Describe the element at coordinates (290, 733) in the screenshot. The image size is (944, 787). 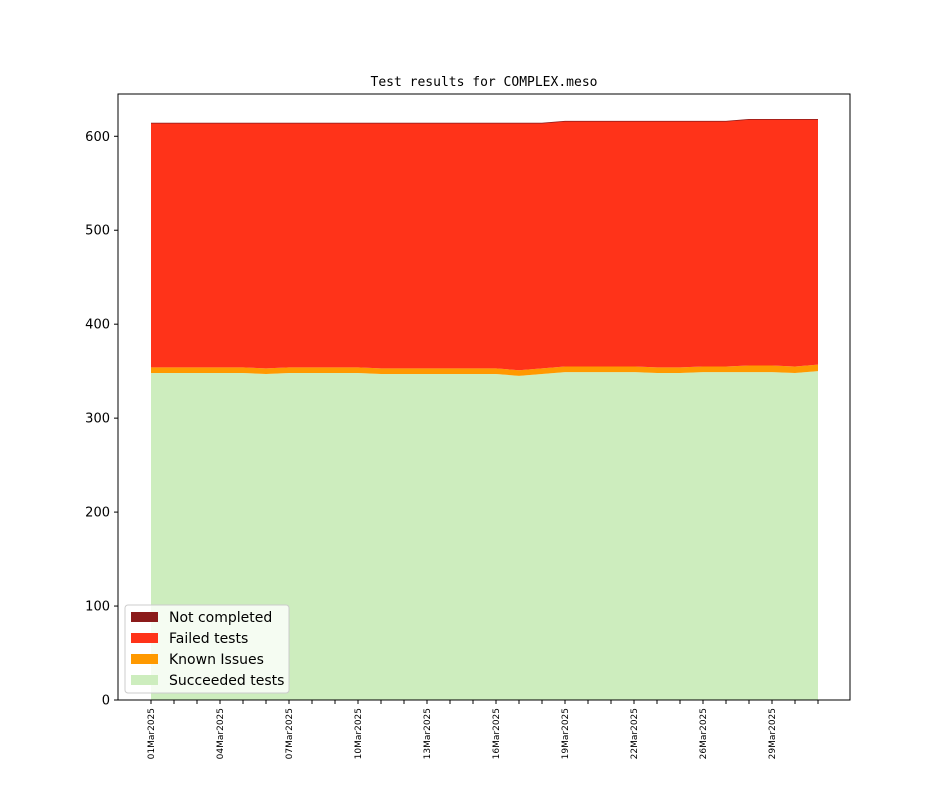
I see `x-tick-label: 07Mar2025` at that location.